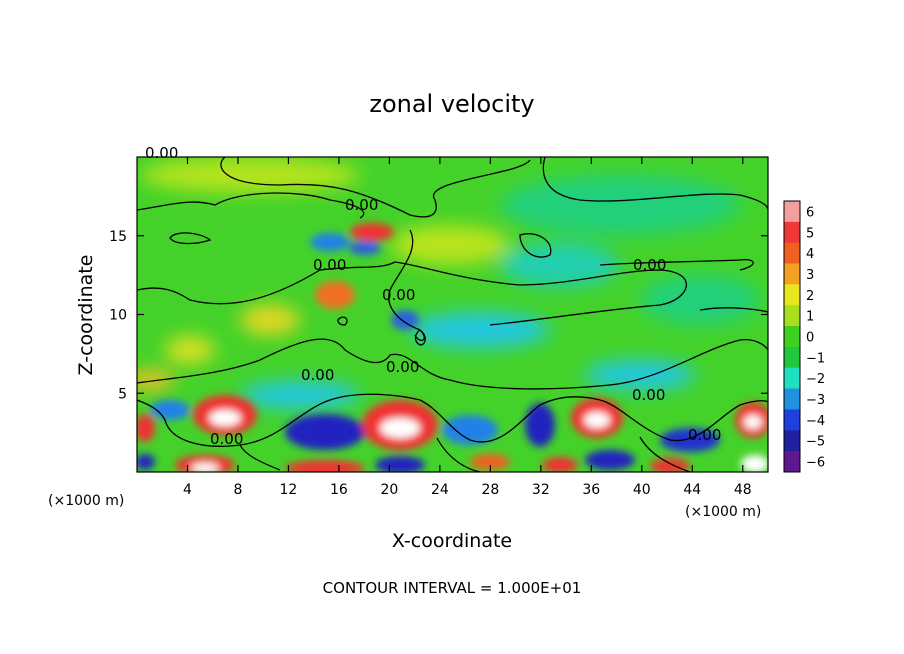 The width and height of the screenshot is (904, 654). I want to click on colorbar-frame, so click(792, 336).